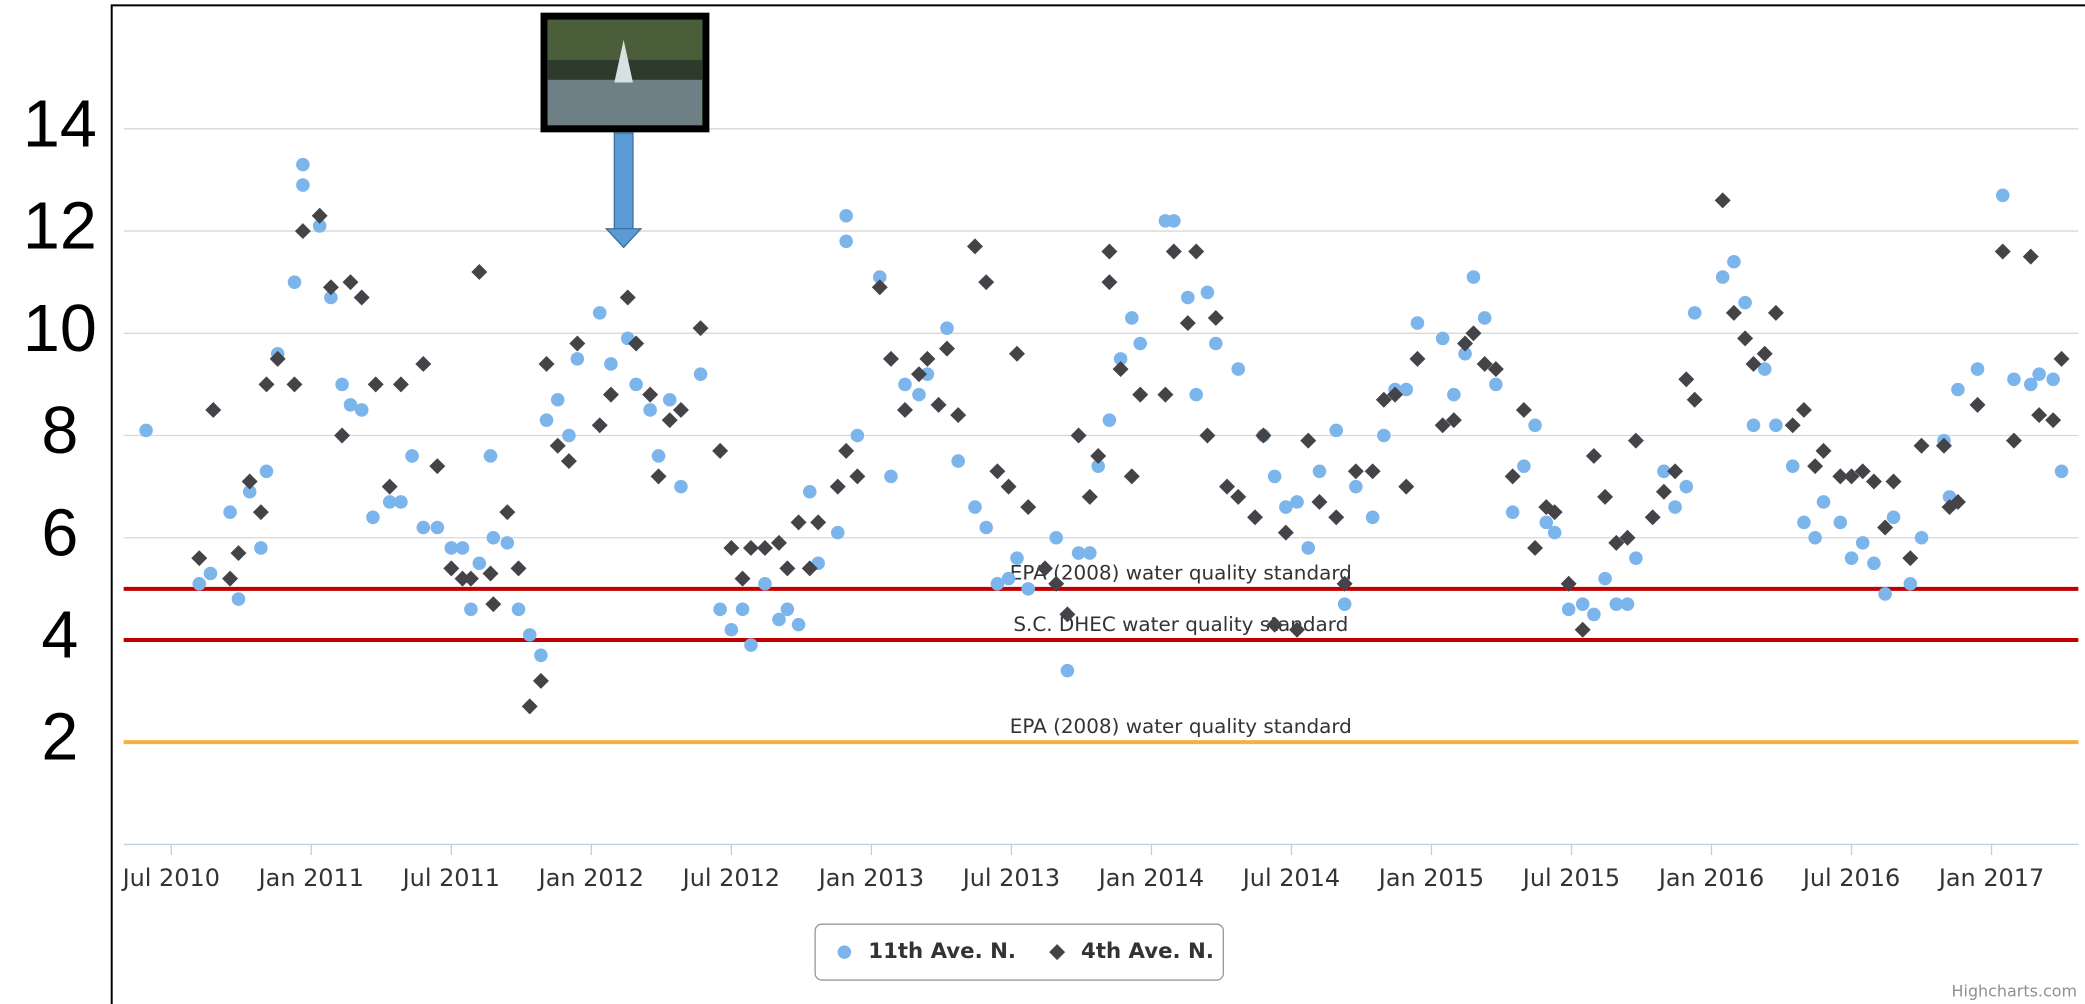  I want to click on x-tick-label: Jan 2014, so click(1150, 878).